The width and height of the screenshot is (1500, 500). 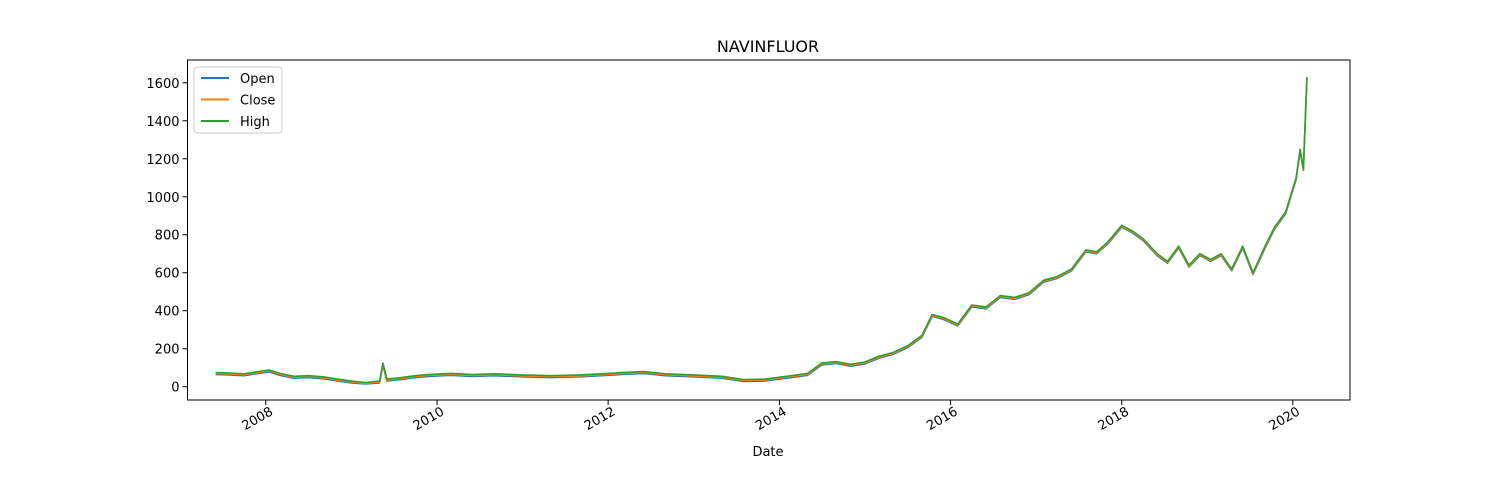 I want to click on legend-box, so click(x=238, y=100).